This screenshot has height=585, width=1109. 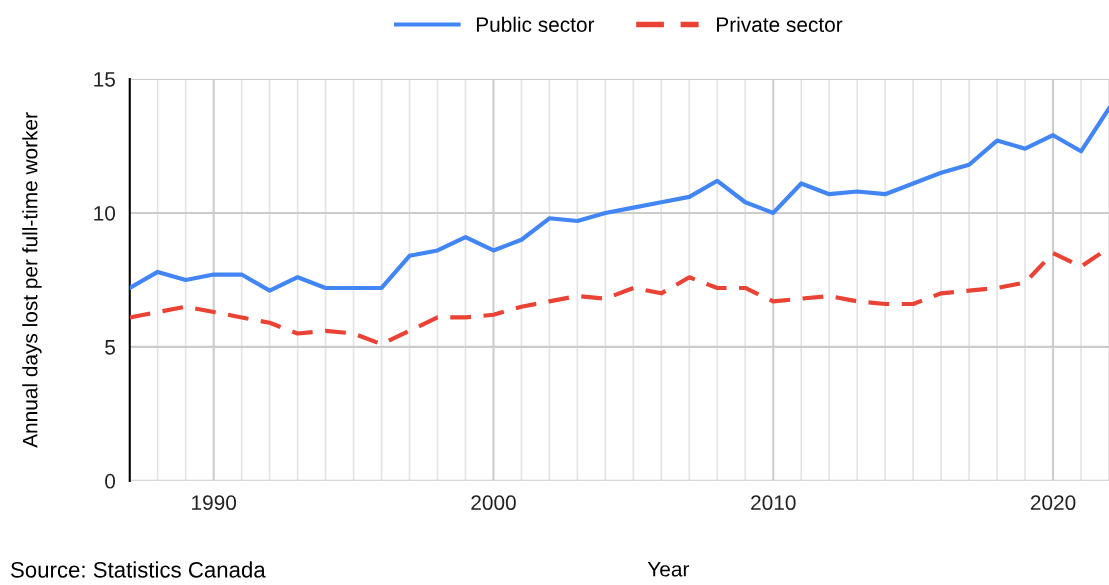 What do you see at coordinates (105, 213) in the screenshot?
I see `y-tick-label: 10` at bounding box center [105, 213].